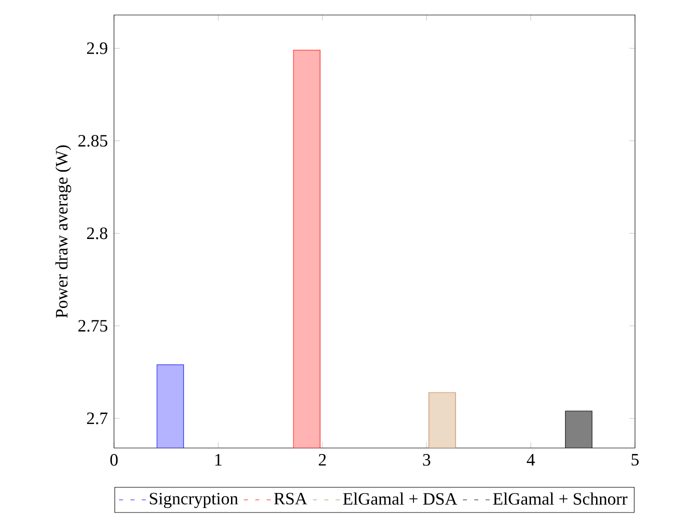 Image resolution: width=700 pixels, height=531 pixels. What do you see at coordinates (194, 500) in the screenshot?
I see `legend-label: Signcryption` at bounding box center [194, 500].